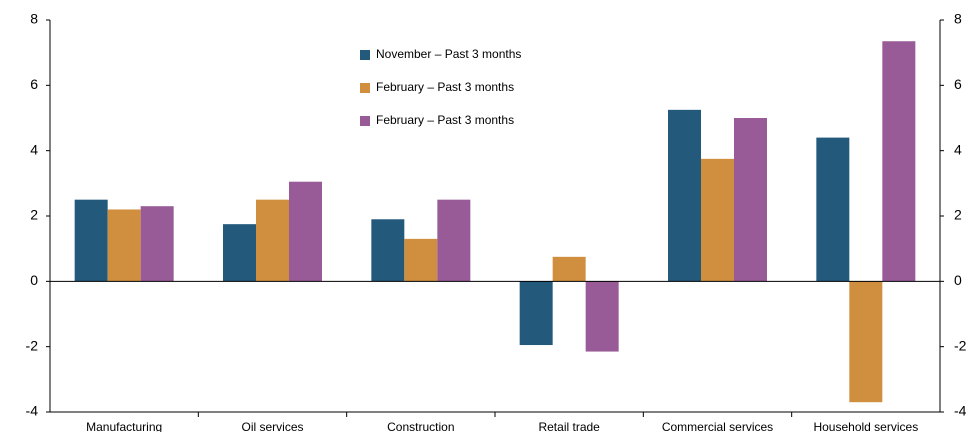 Image resolution: width=976 pixels, height=432 pixels. Describe the element at coordinates (958, 215) in the screenshot. I see `y2-tick-label: 2` at that location.